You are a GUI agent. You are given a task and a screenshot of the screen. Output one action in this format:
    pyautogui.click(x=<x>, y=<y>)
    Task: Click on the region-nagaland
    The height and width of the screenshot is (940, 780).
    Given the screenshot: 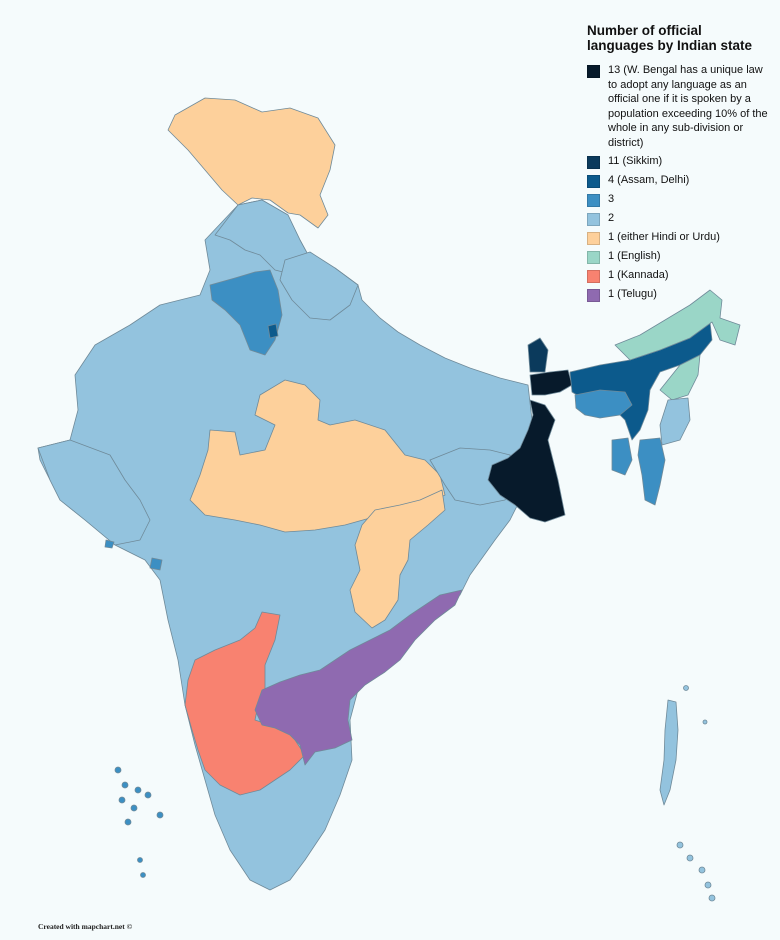 What is the action you would take?
    pyautogui.click(x=680, y=377)
    